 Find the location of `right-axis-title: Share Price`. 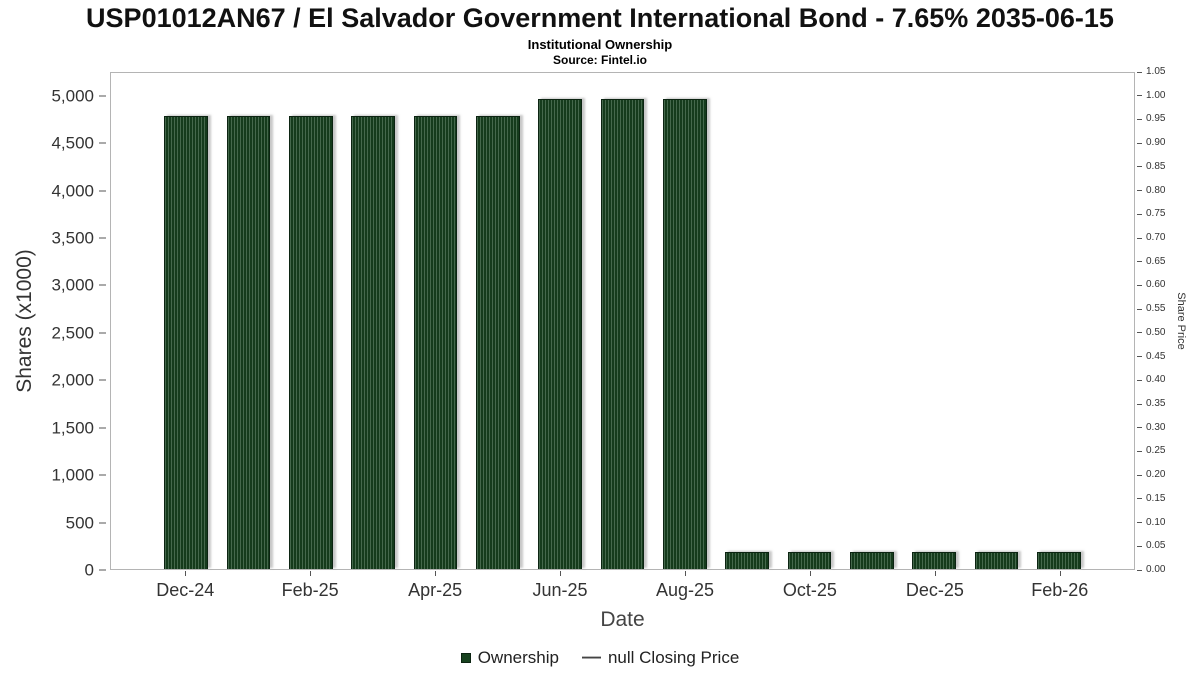

right-axis-title: Share Price is located at coordinates (1181, 321).